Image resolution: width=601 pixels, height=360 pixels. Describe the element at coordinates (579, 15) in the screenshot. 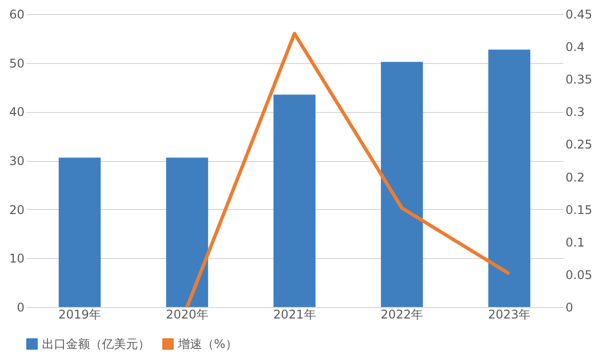

I see `y2-tick-label: 0.45` at that location.